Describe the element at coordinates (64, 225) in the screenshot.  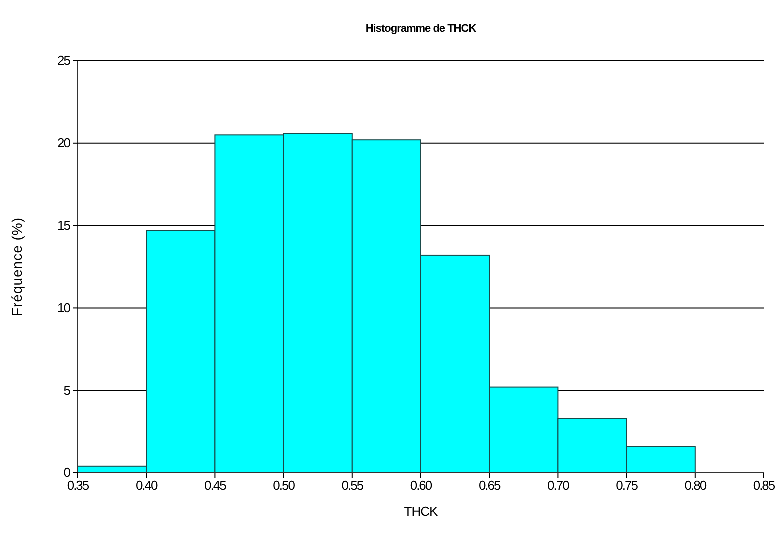
I see `y-tick-label: 15` at that location.